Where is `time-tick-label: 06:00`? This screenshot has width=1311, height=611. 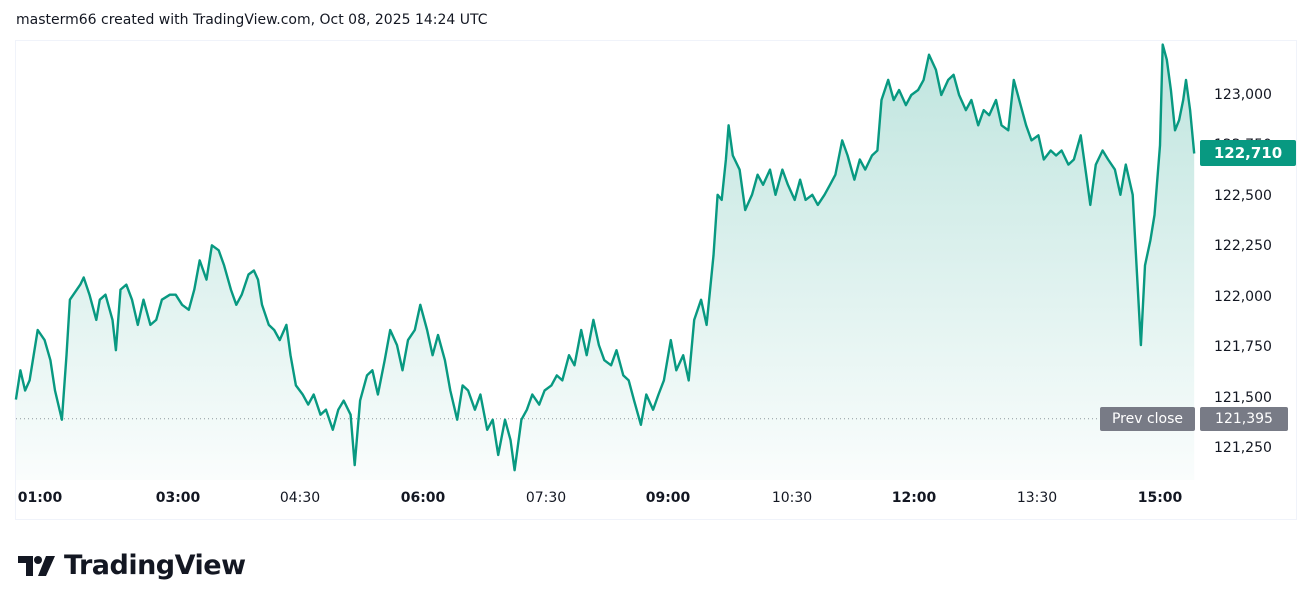
time-tick-label: 06:00 is located at coordinates (423, 498).